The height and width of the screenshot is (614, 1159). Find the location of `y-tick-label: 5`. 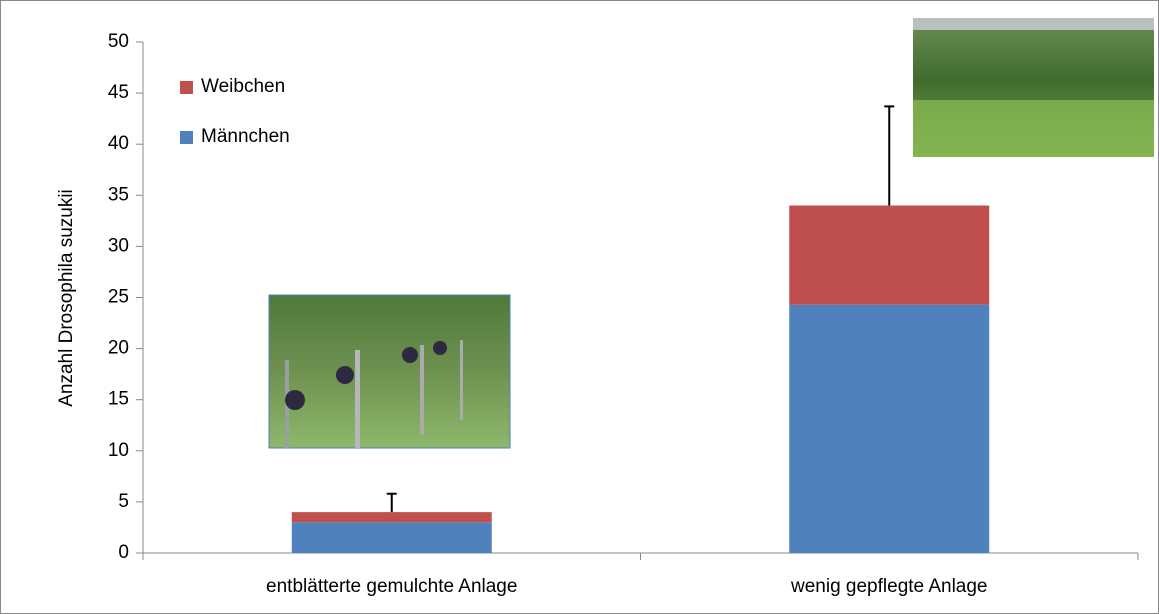

y-tick-label: 5 is located at coordinates (123, 501).